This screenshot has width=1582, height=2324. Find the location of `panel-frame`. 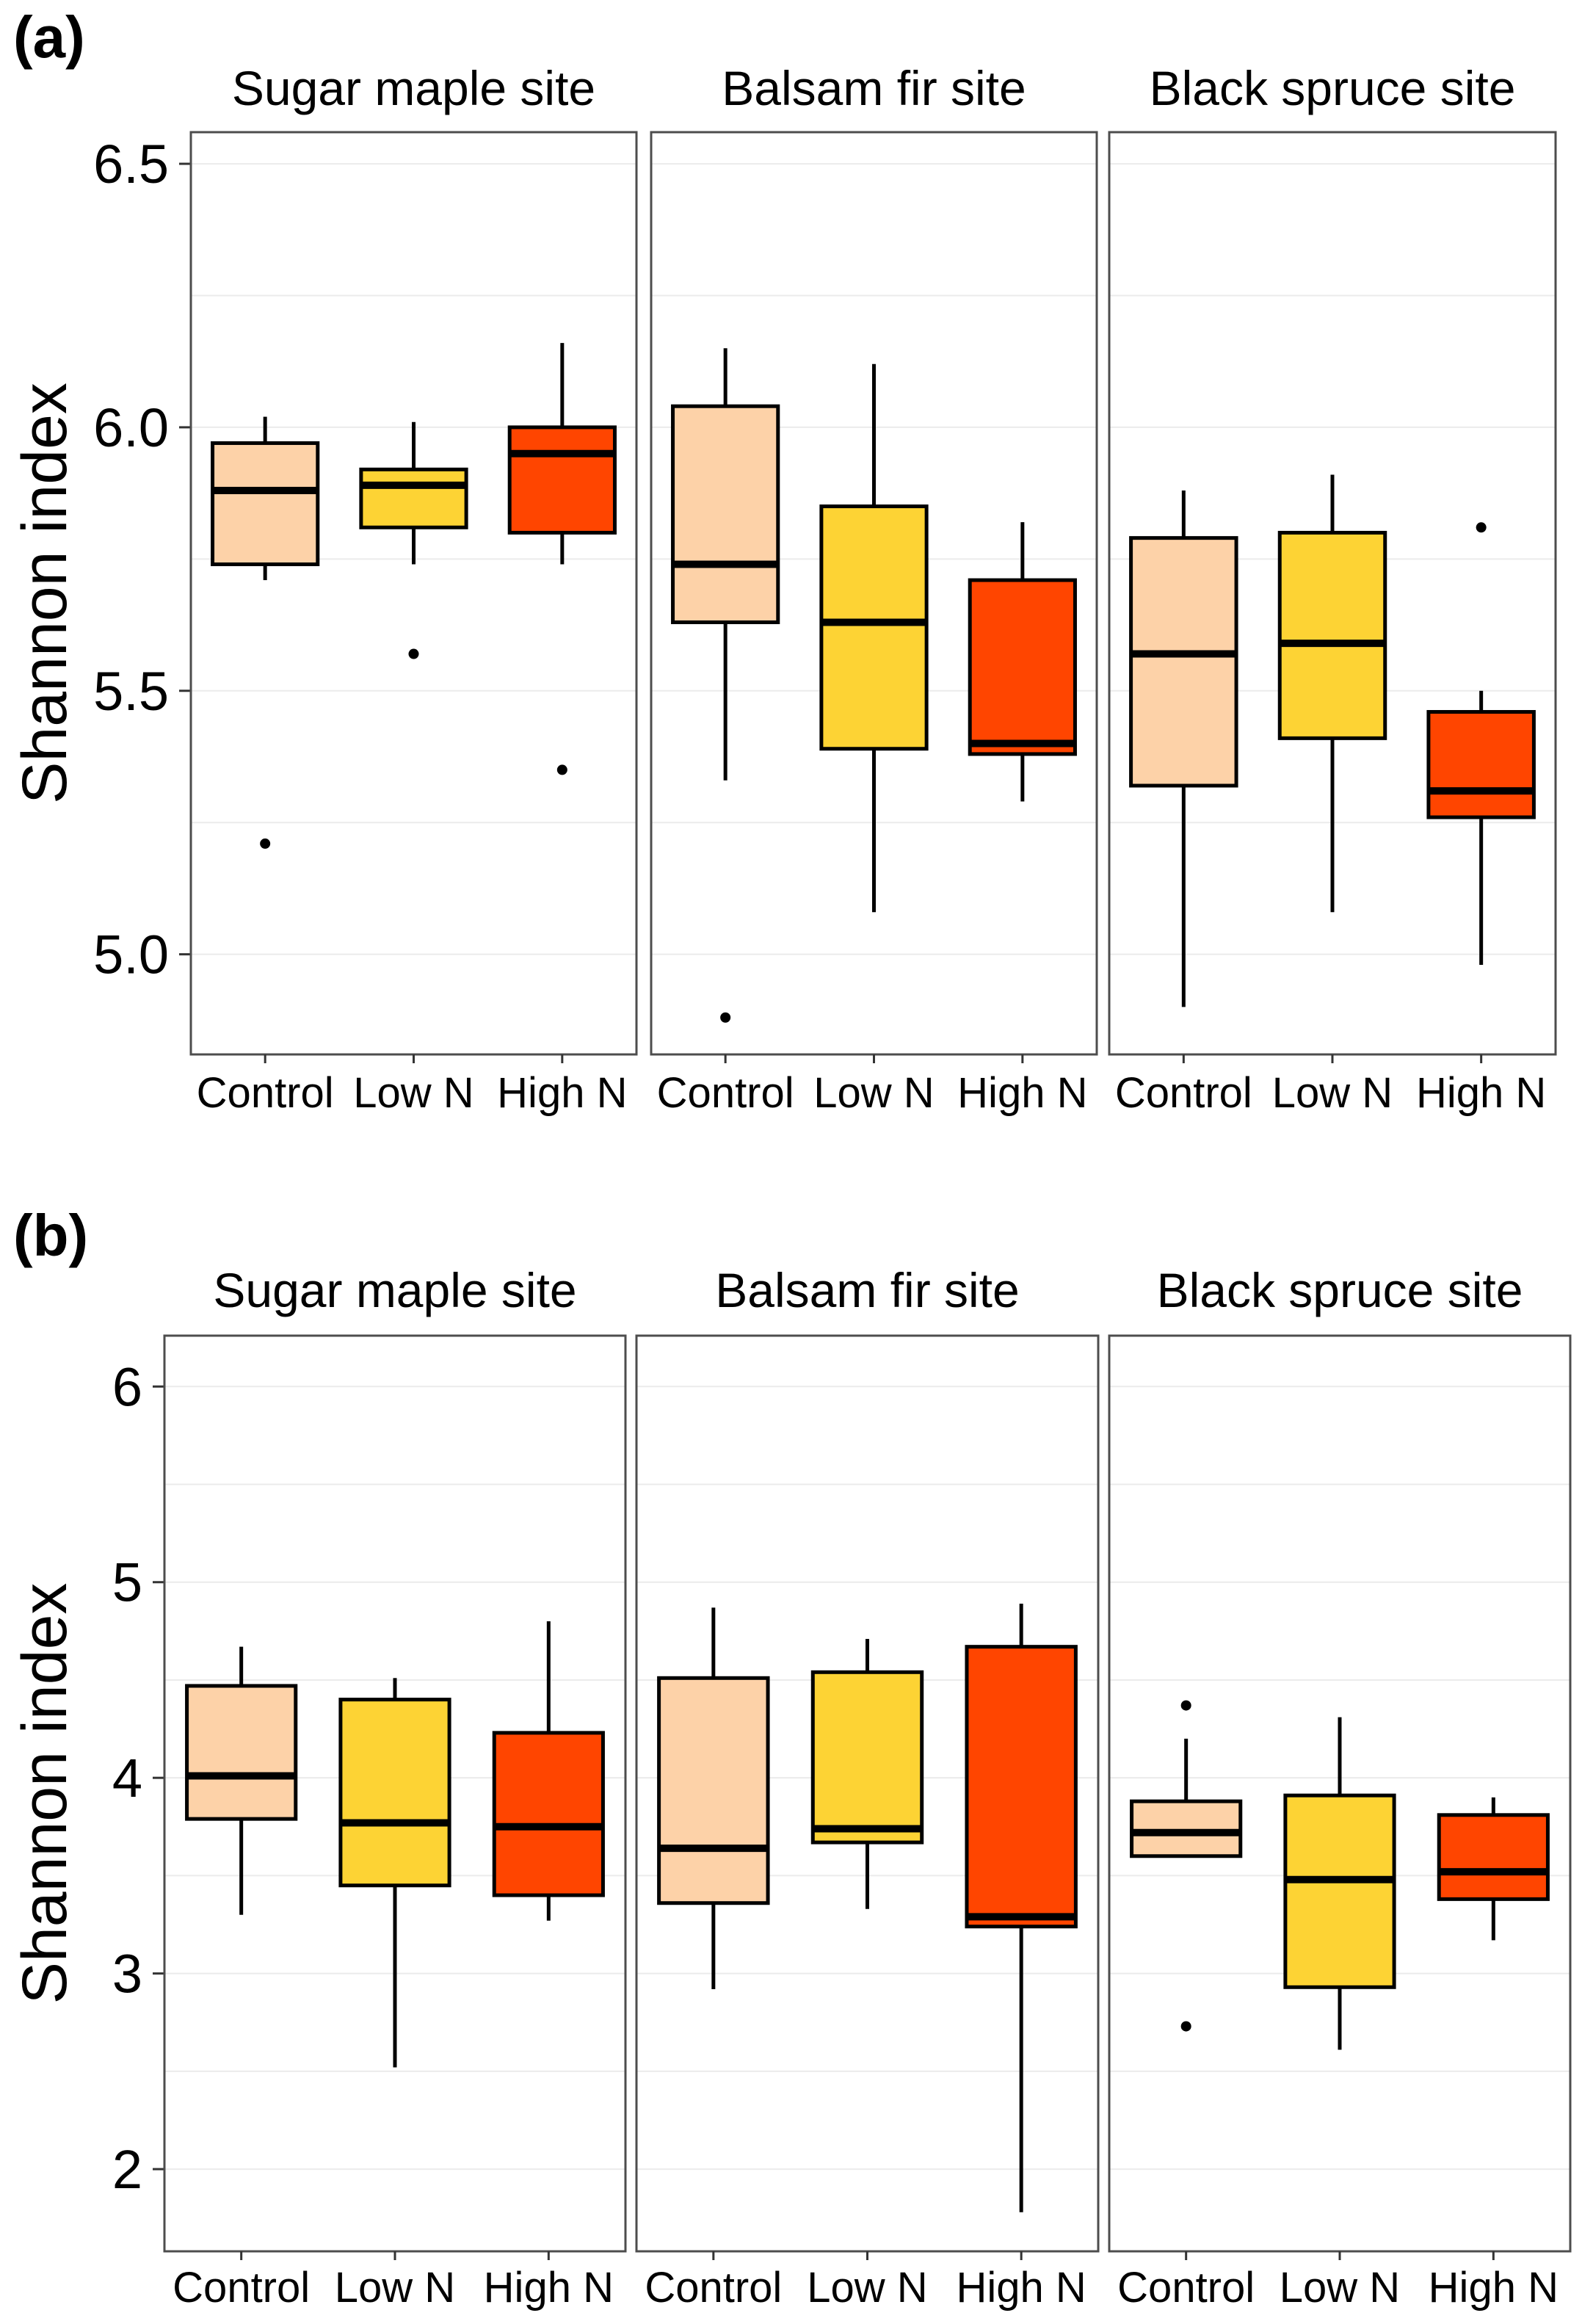

panel-frame is located at coordinates (413, 593).